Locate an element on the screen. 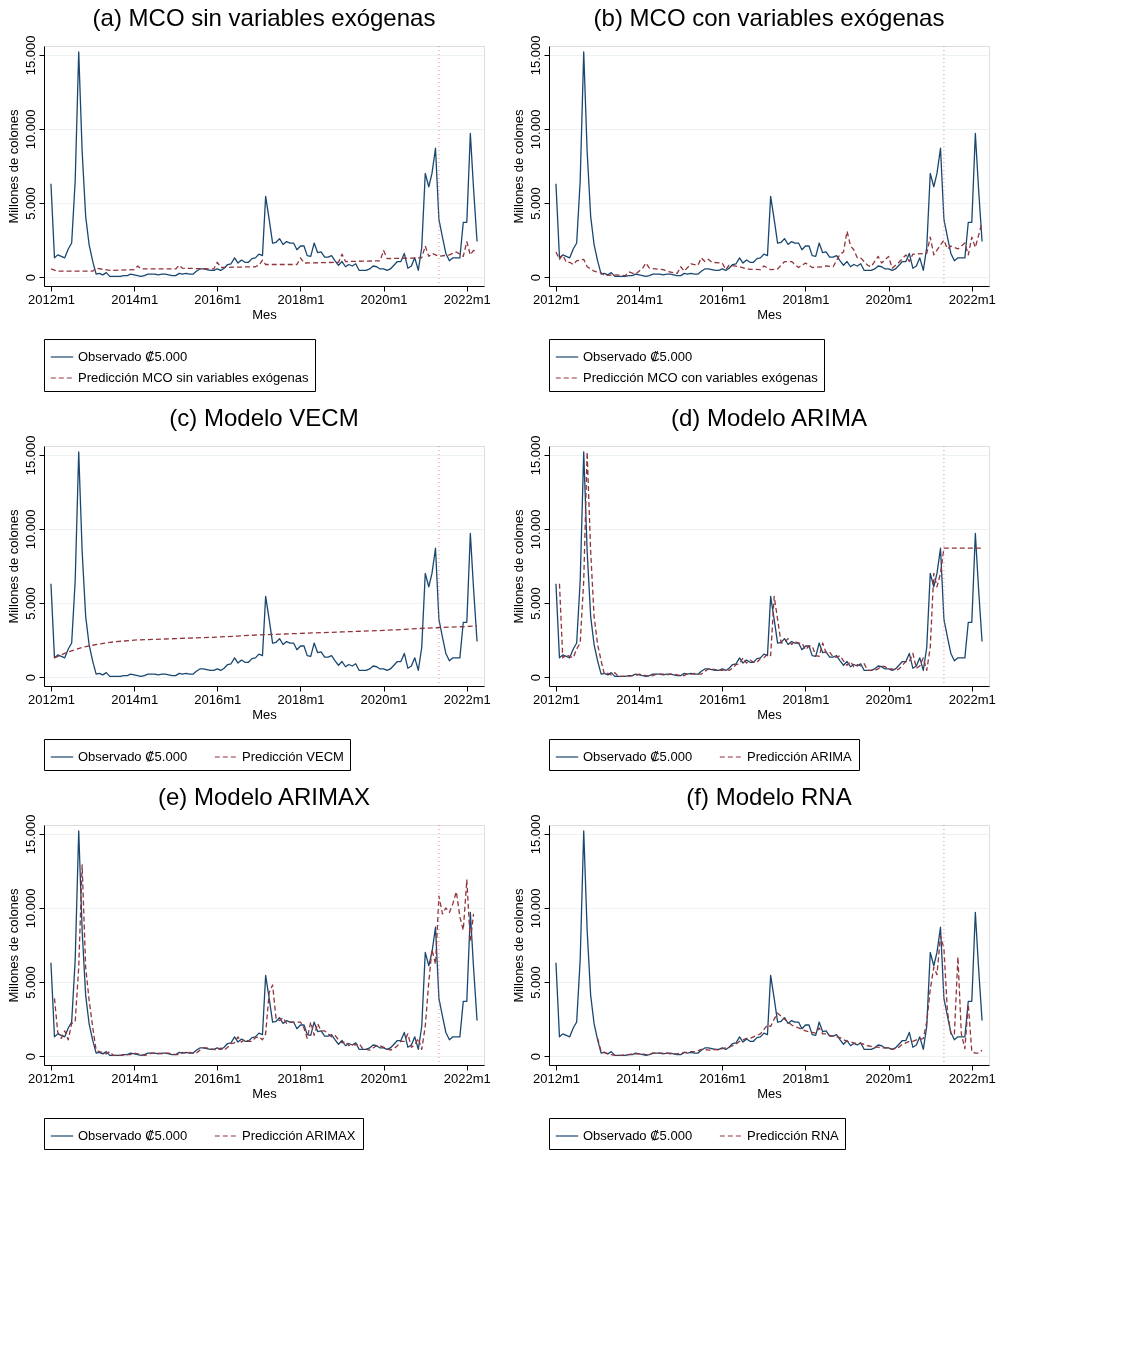 This screenshot has width=1138, height=1353. legend-label: Predicción MCO sin variables exógenas is located at coordinates (193, 377).